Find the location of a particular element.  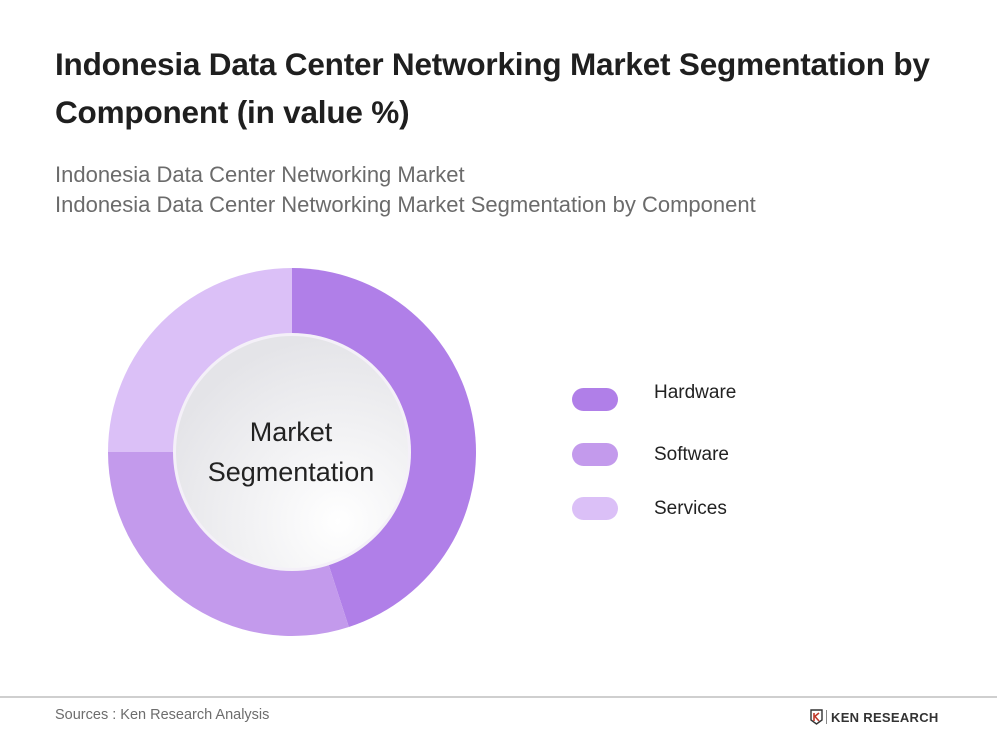

center-label: Market Segmentation is located at coordinates (291, 452).